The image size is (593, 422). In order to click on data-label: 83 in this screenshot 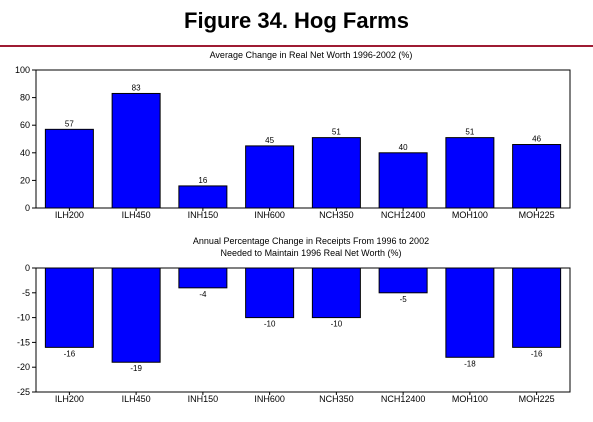, I will do `click(136, 87)`.